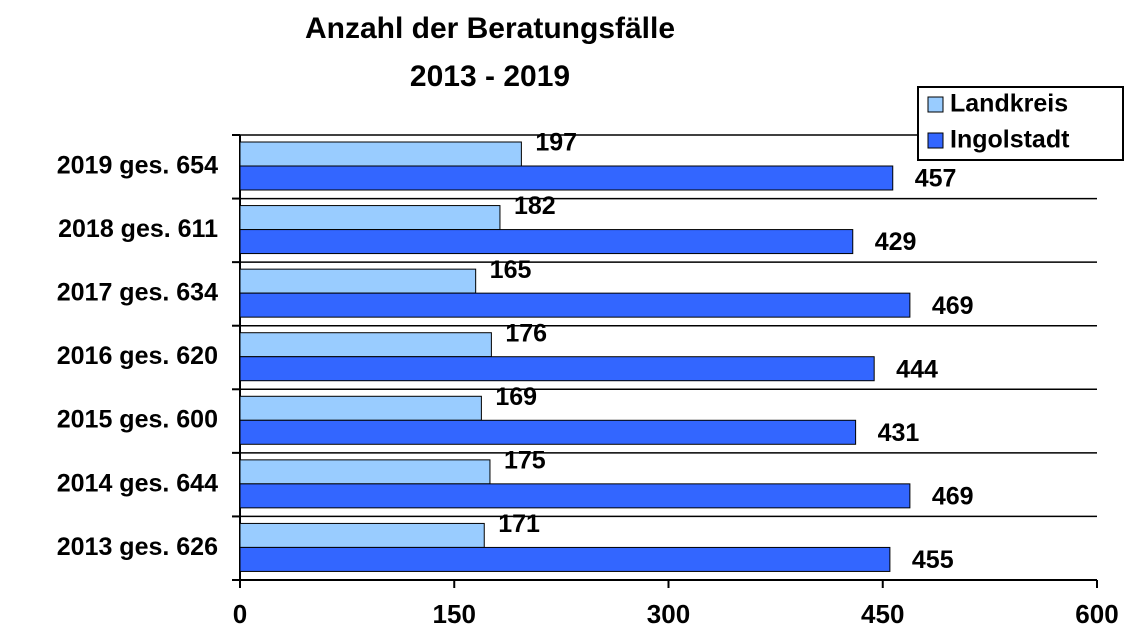  What do you see at coordinates (1096, 614) in the screenshot?
I see `x-tick-label: 600` at bounding box center [1096, 614].